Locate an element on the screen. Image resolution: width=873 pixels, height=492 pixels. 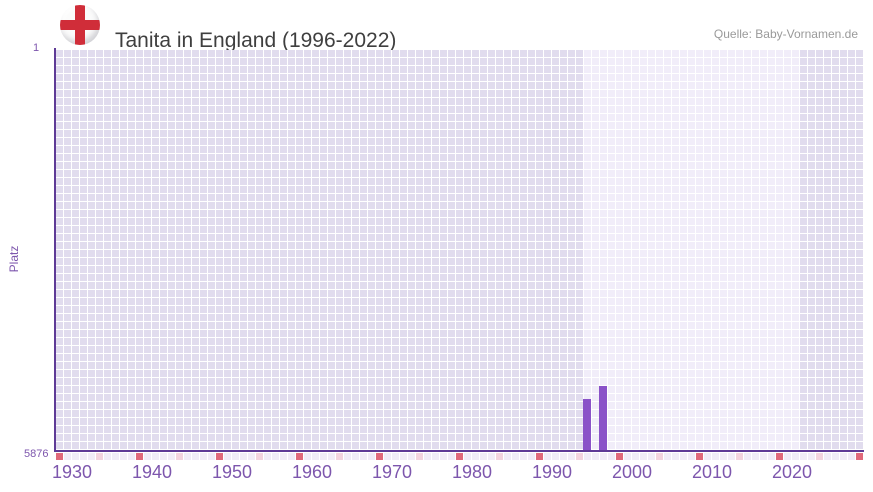
x-axis-label-1930: 1930 is located at coordinates (72, 472).